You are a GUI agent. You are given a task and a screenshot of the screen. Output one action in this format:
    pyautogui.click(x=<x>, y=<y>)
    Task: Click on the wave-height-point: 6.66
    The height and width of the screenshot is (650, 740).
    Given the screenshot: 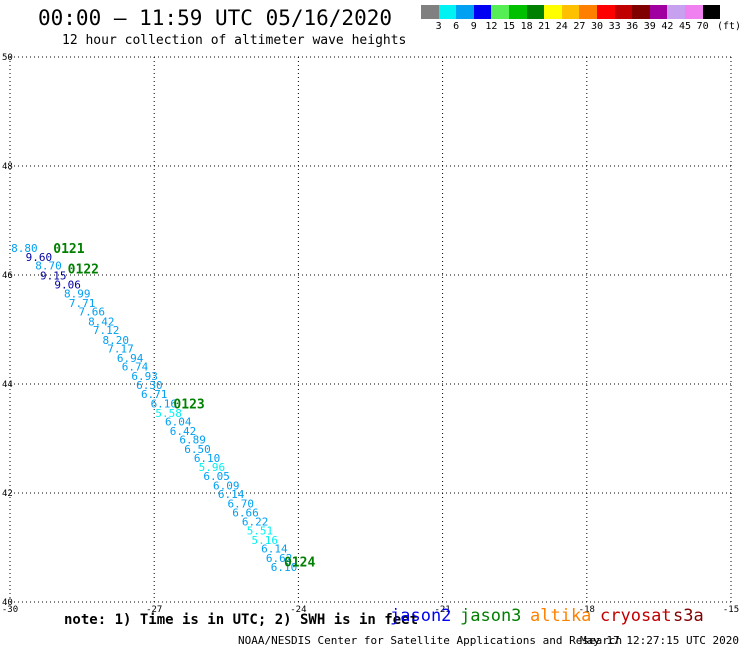 What is the action you would take?
    pyautogui.click(x=245, y=513)
    